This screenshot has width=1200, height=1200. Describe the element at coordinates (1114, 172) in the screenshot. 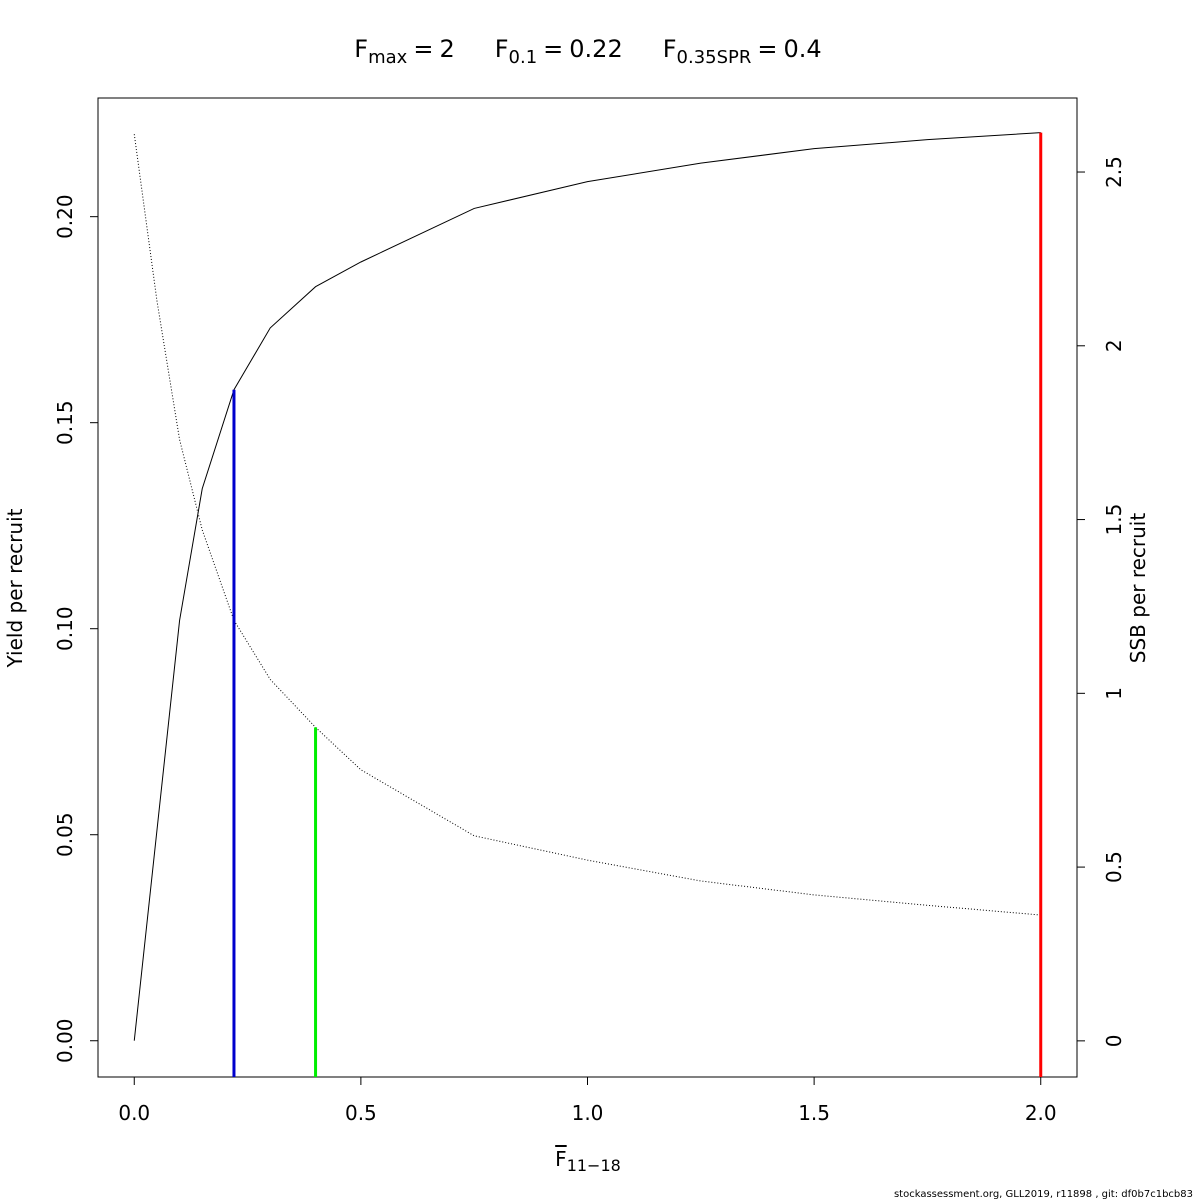

I see `y2-tick-label: 2.5` at that location.